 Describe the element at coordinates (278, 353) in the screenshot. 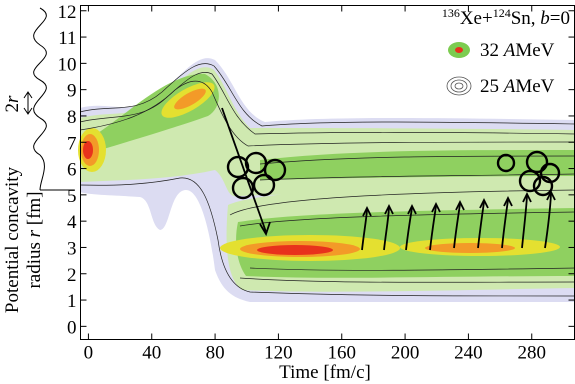

I see `x-tick-label: 120` at that location.